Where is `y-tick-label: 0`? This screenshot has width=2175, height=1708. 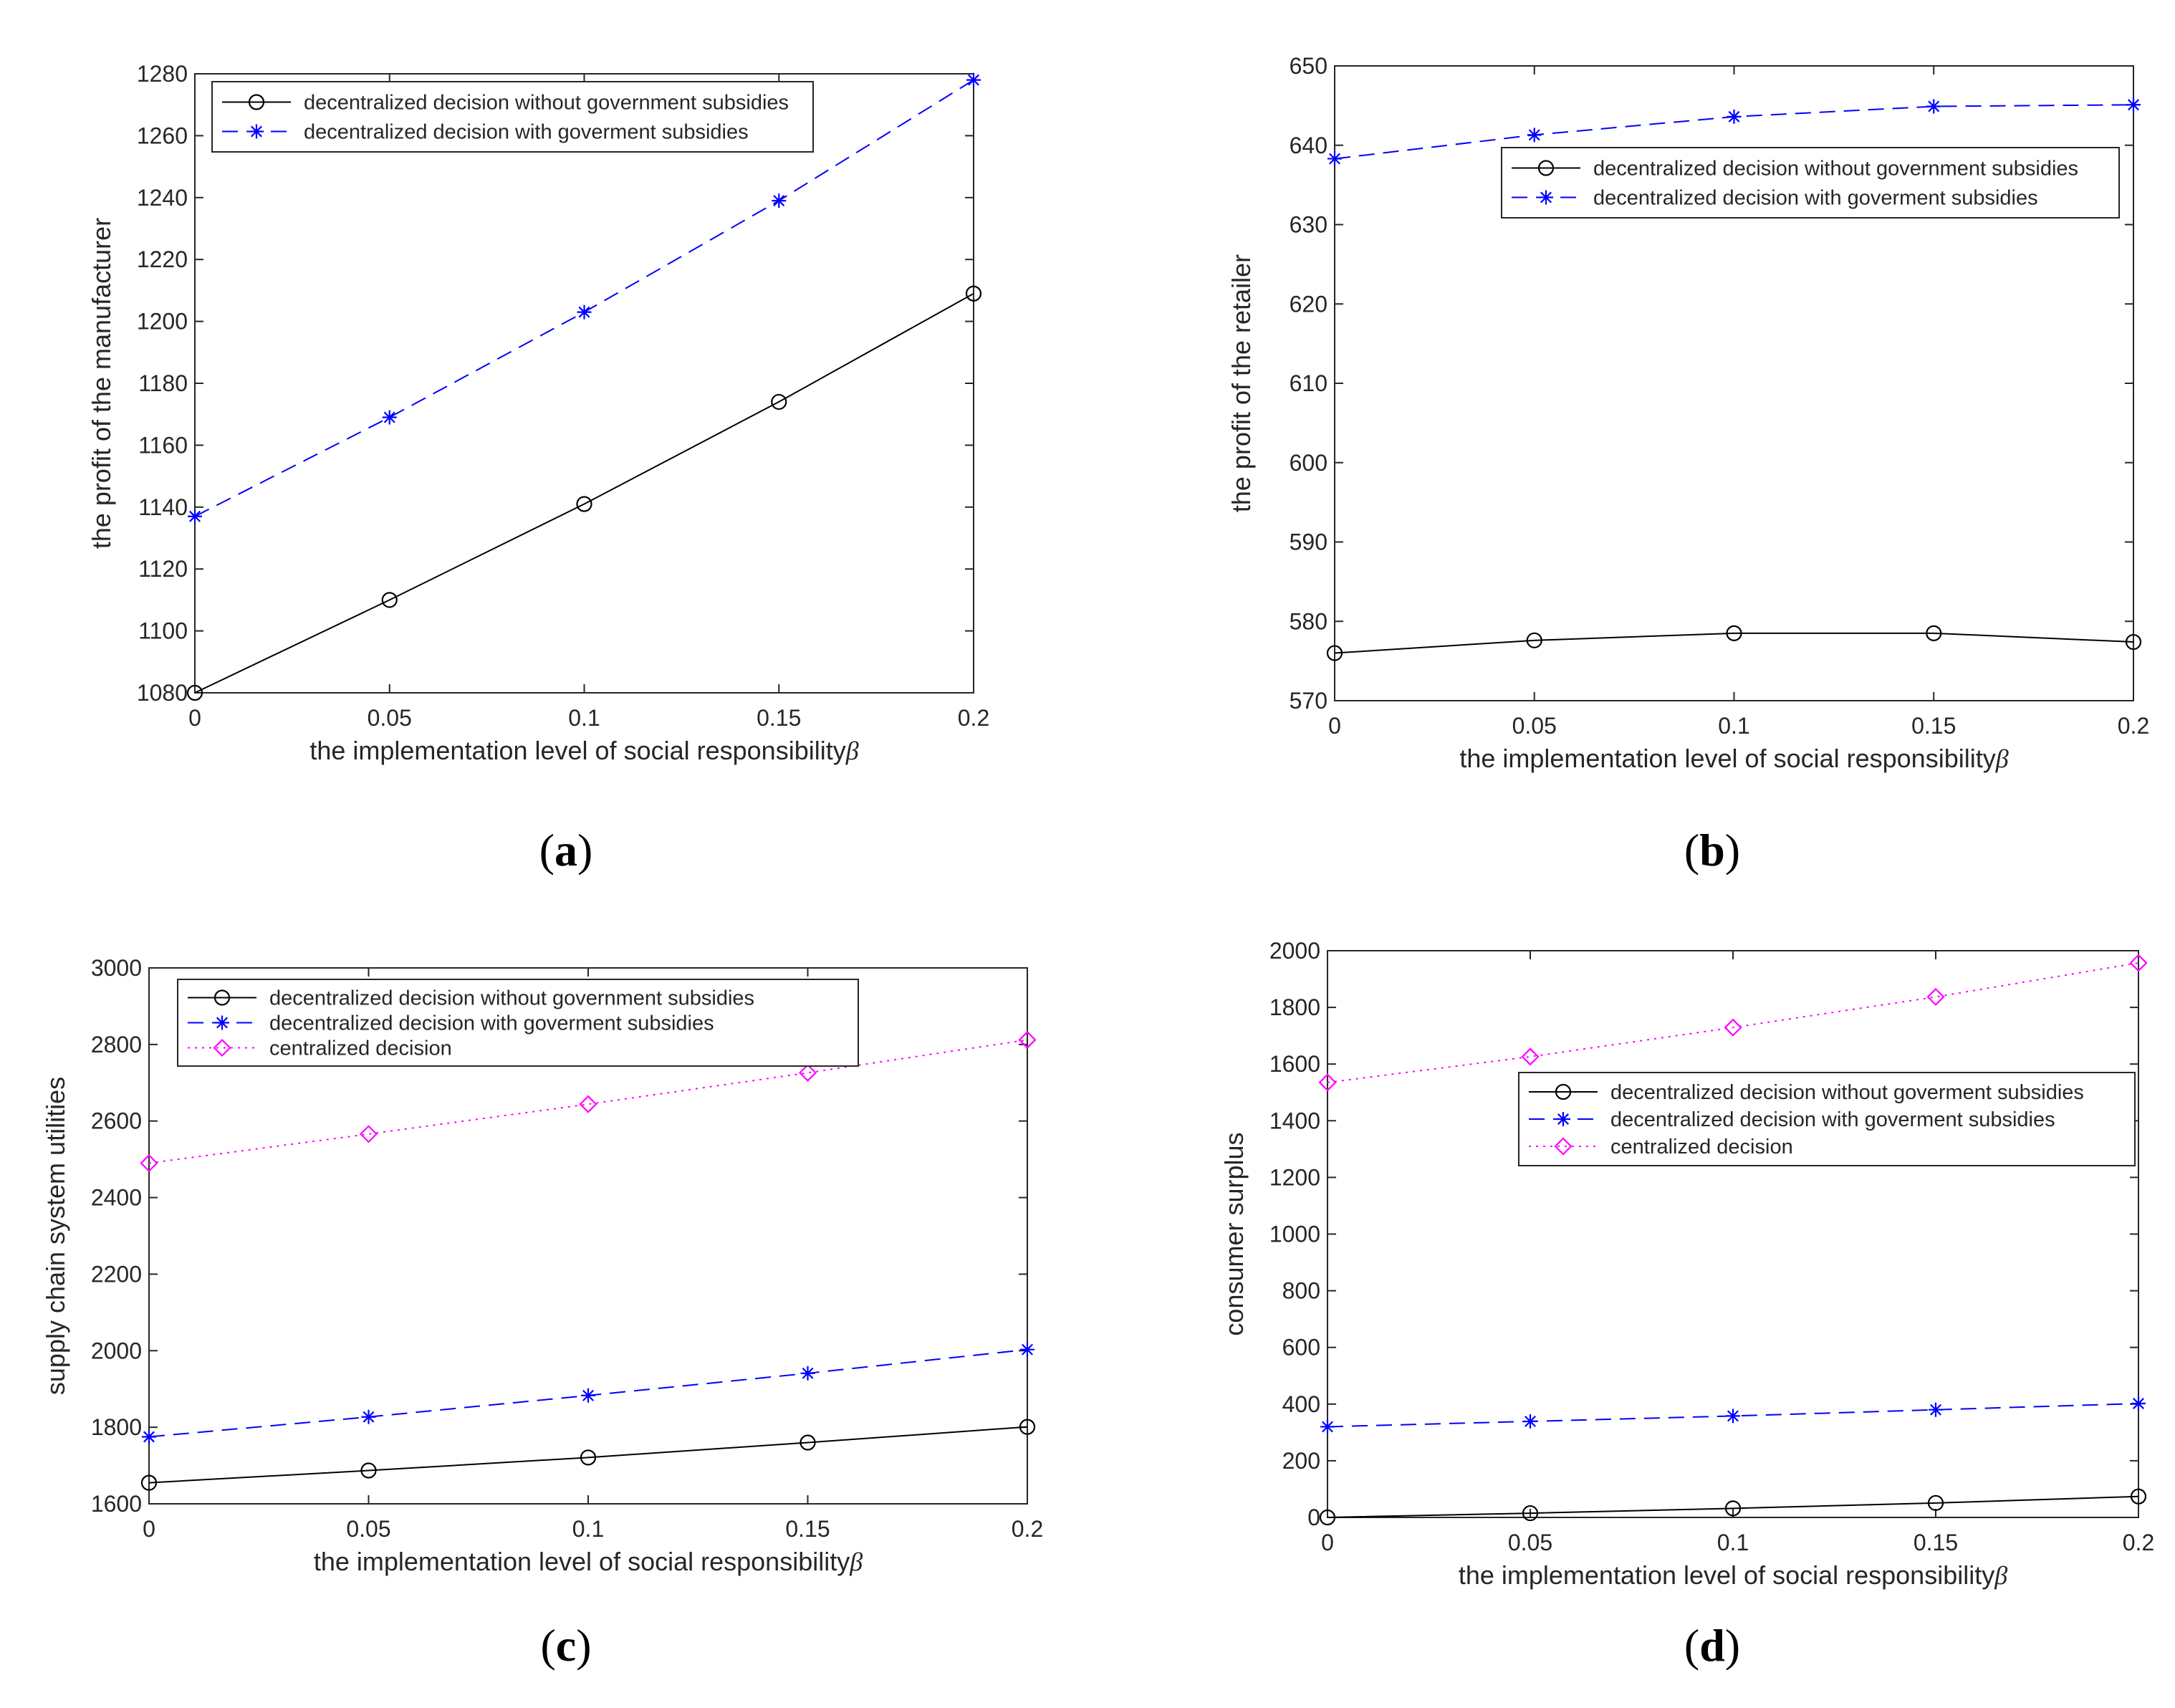
y-tick-label: 0 is located at coordinates (1313, 1518).